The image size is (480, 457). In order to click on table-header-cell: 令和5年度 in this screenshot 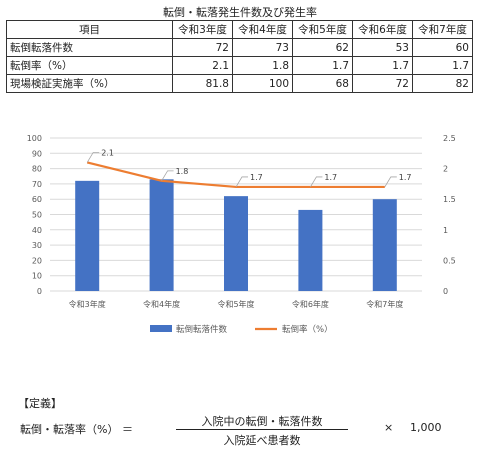, I will do `click(322, 29)`.